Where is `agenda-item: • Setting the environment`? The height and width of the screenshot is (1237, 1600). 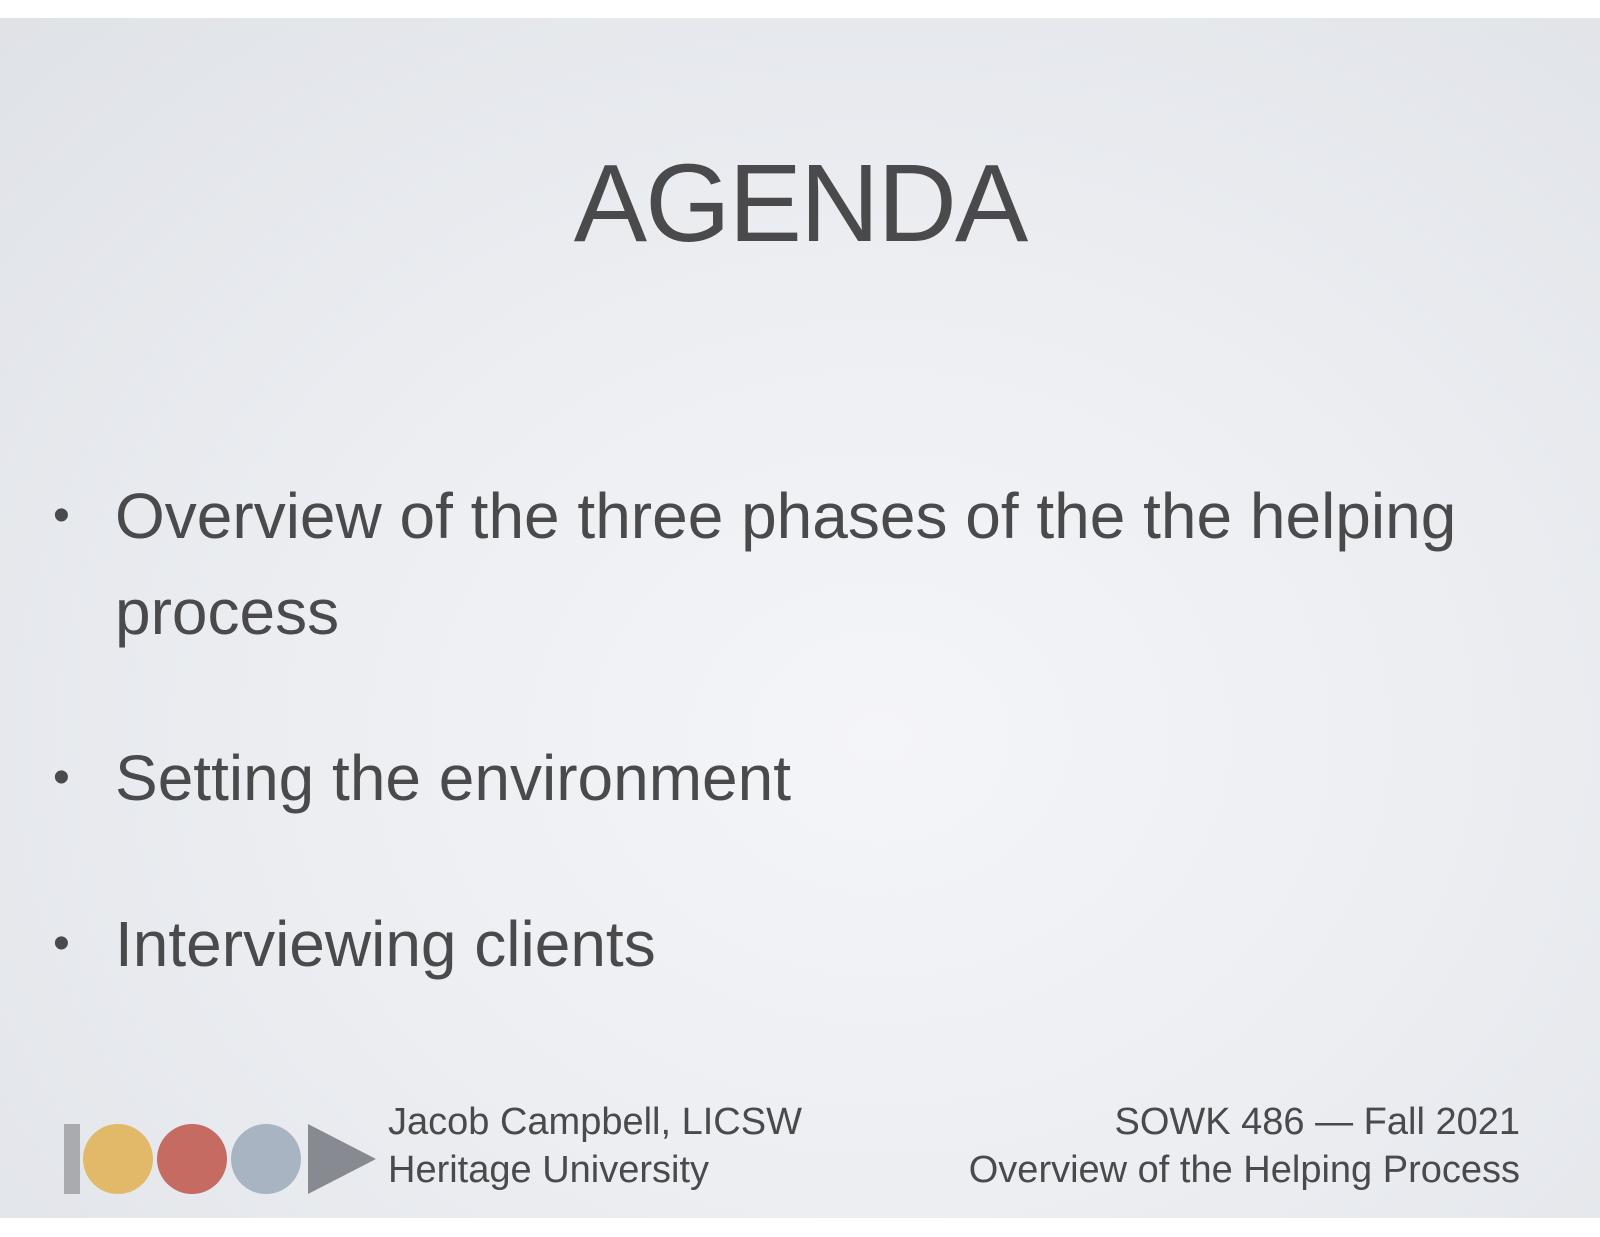
agenda-item: • Setting the environment is located at coordinates (804, 778).